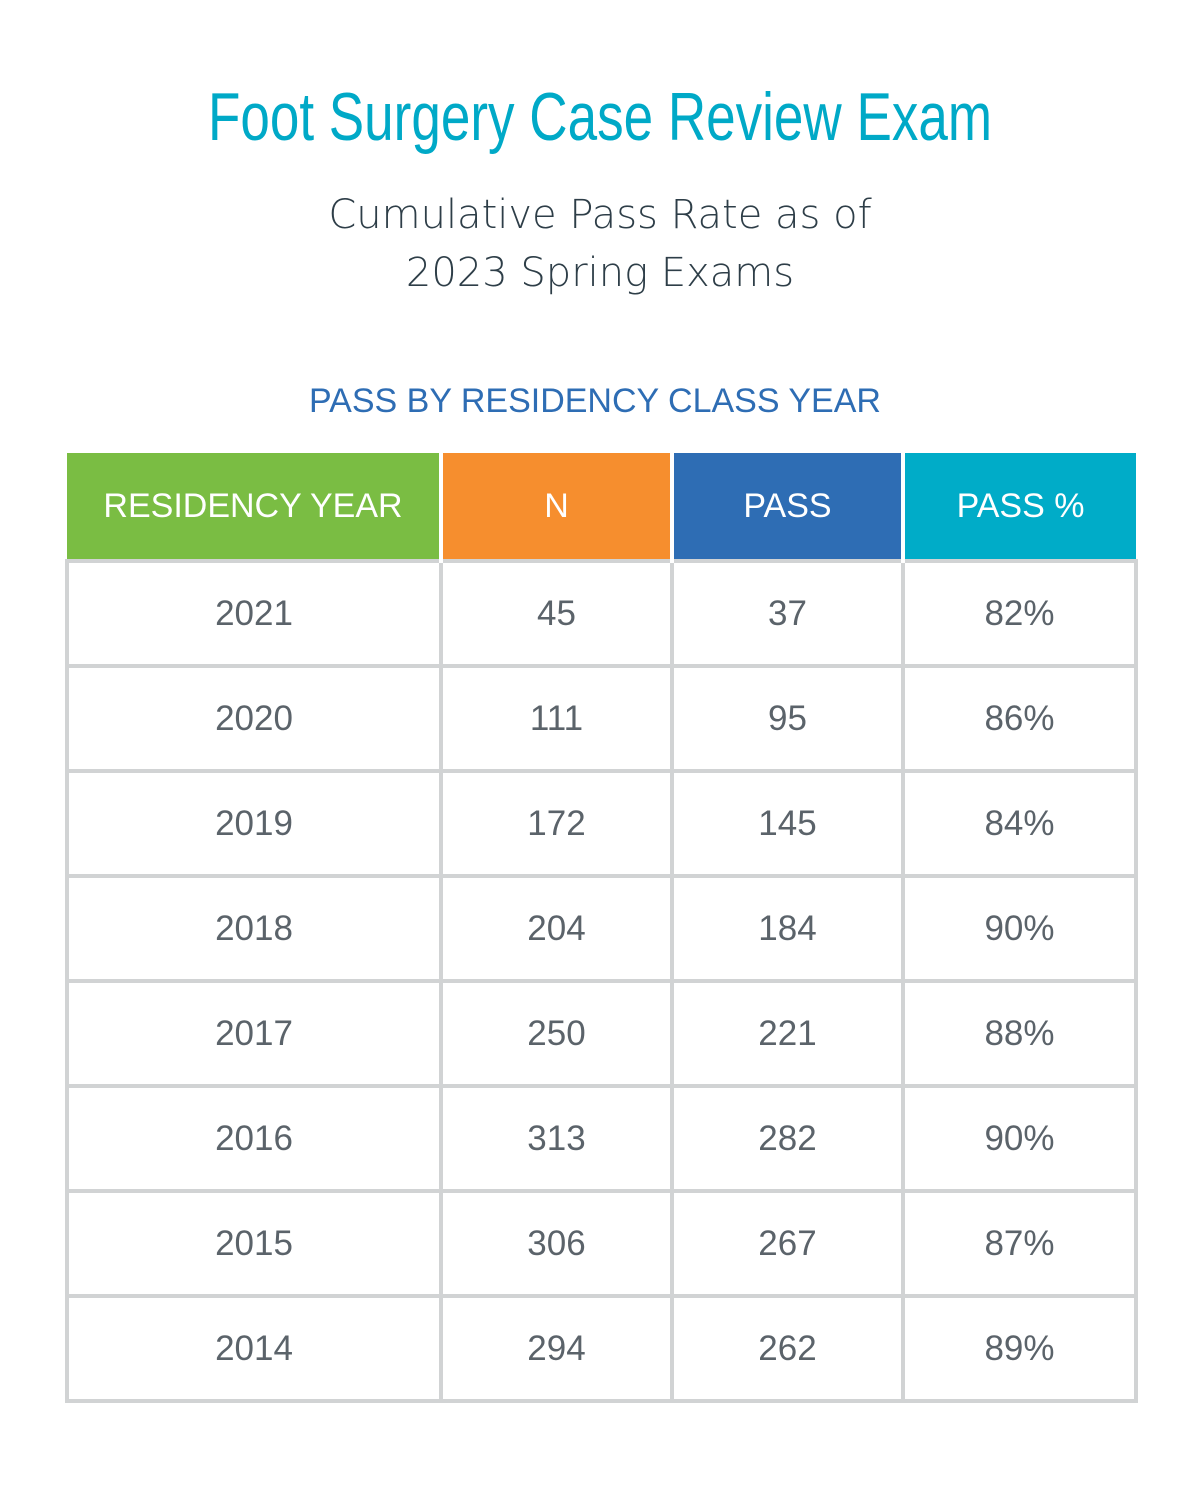 The height and width of the screenshot is (1500, 1200). What do you see at coordinates (254, 1138) in the screenshot?
I see `cell-residency-year: 2016` at bounding box center [254, 1138].